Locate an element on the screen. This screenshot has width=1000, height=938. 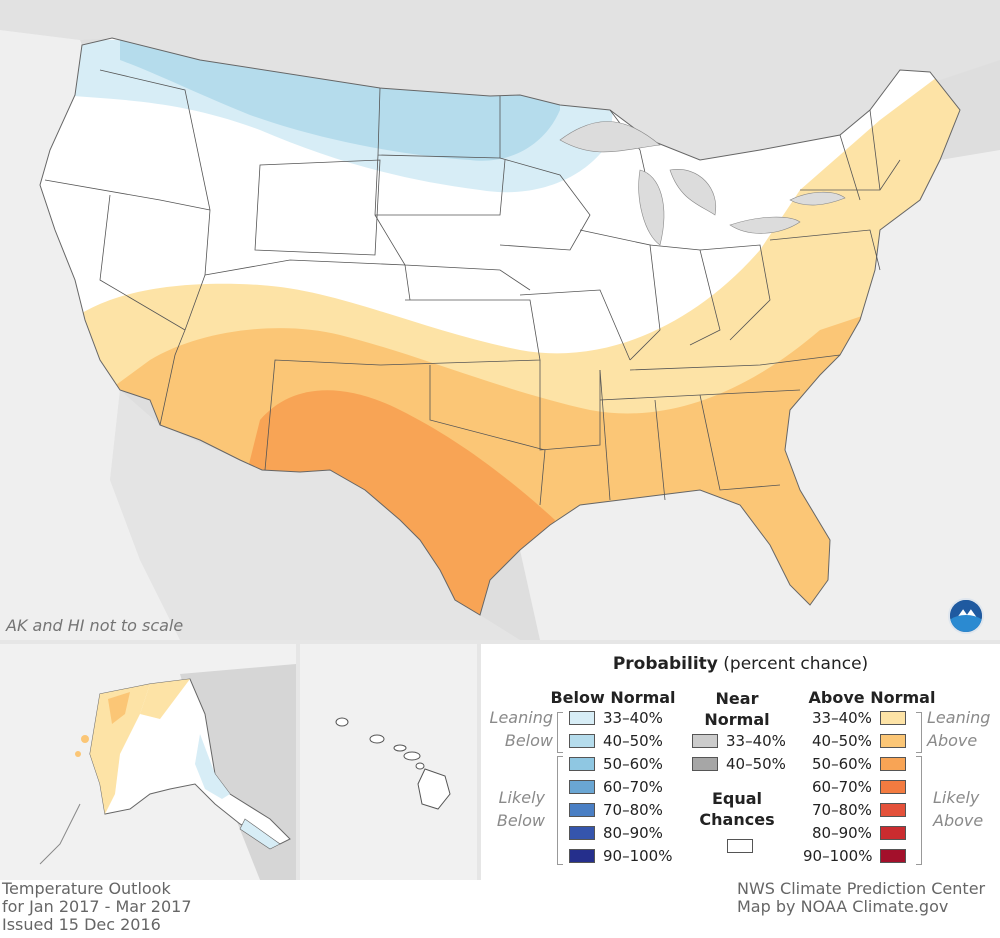
likely-above-label: Likely Above is located at coordinates (958, 809).